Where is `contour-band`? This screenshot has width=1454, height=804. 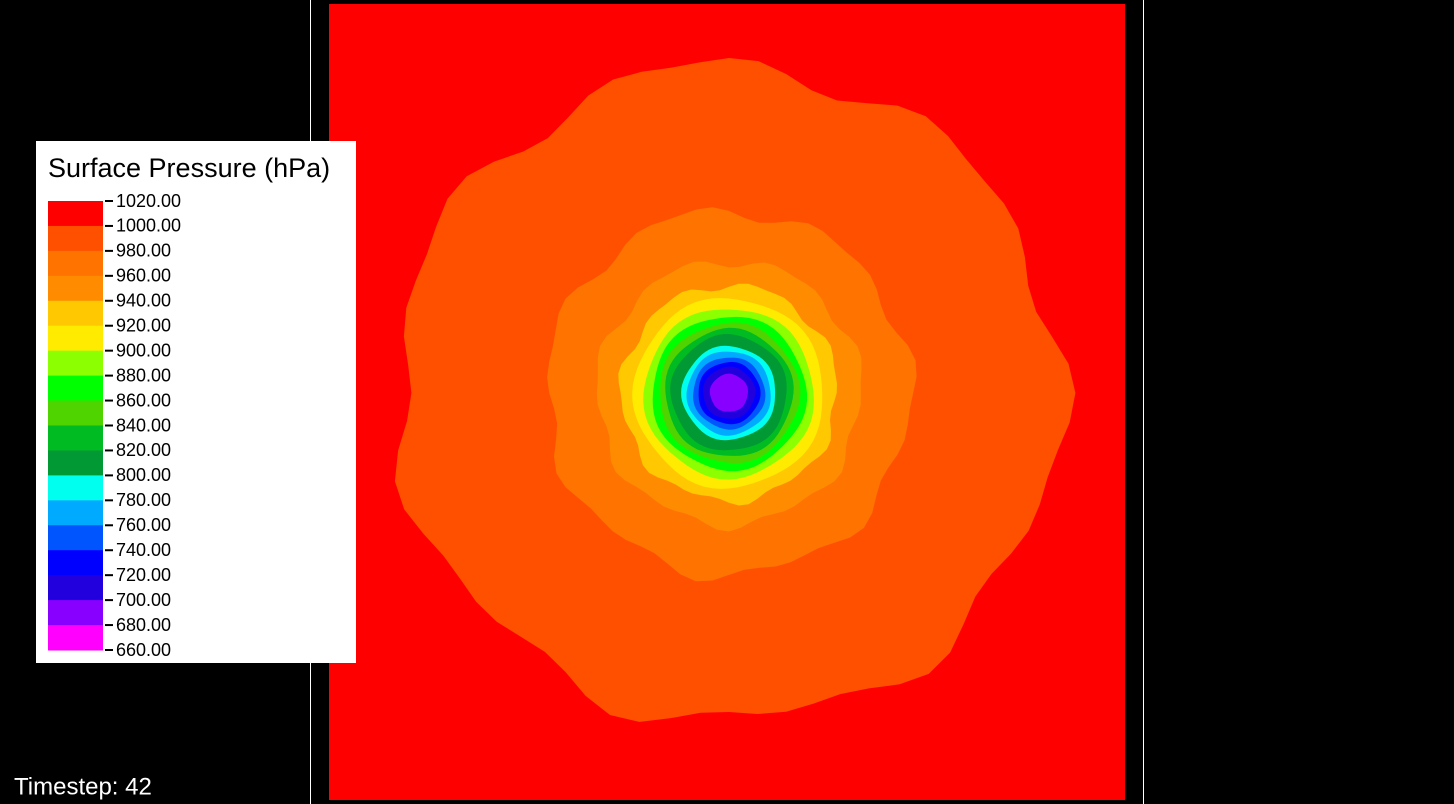
contour-band is located at coordinates (728, 392).